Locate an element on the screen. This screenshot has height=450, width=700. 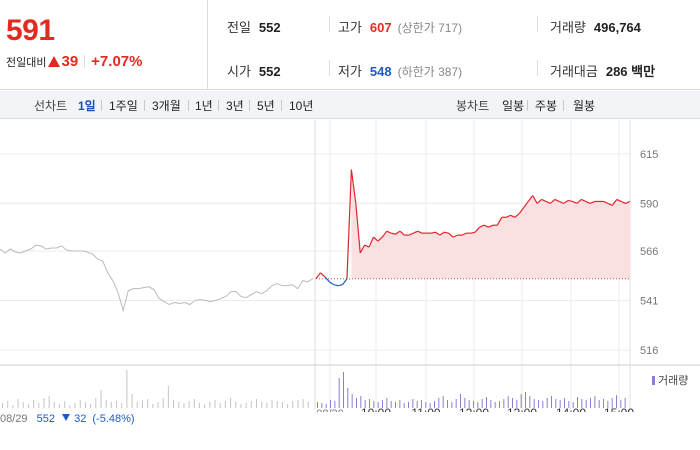
up-triangle-icon is located at coordinates (54, 61).